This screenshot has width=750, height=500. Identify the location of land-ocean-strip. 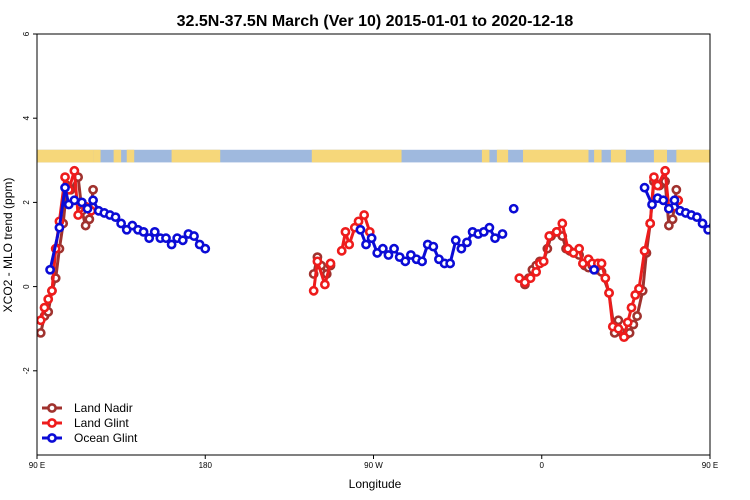
(373, 156).